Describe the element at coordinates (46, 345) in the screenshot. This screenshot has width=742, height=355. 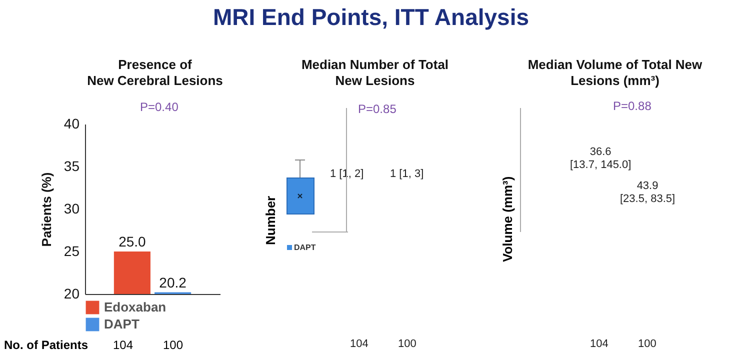
I see `text: No. of Patients` at that location.